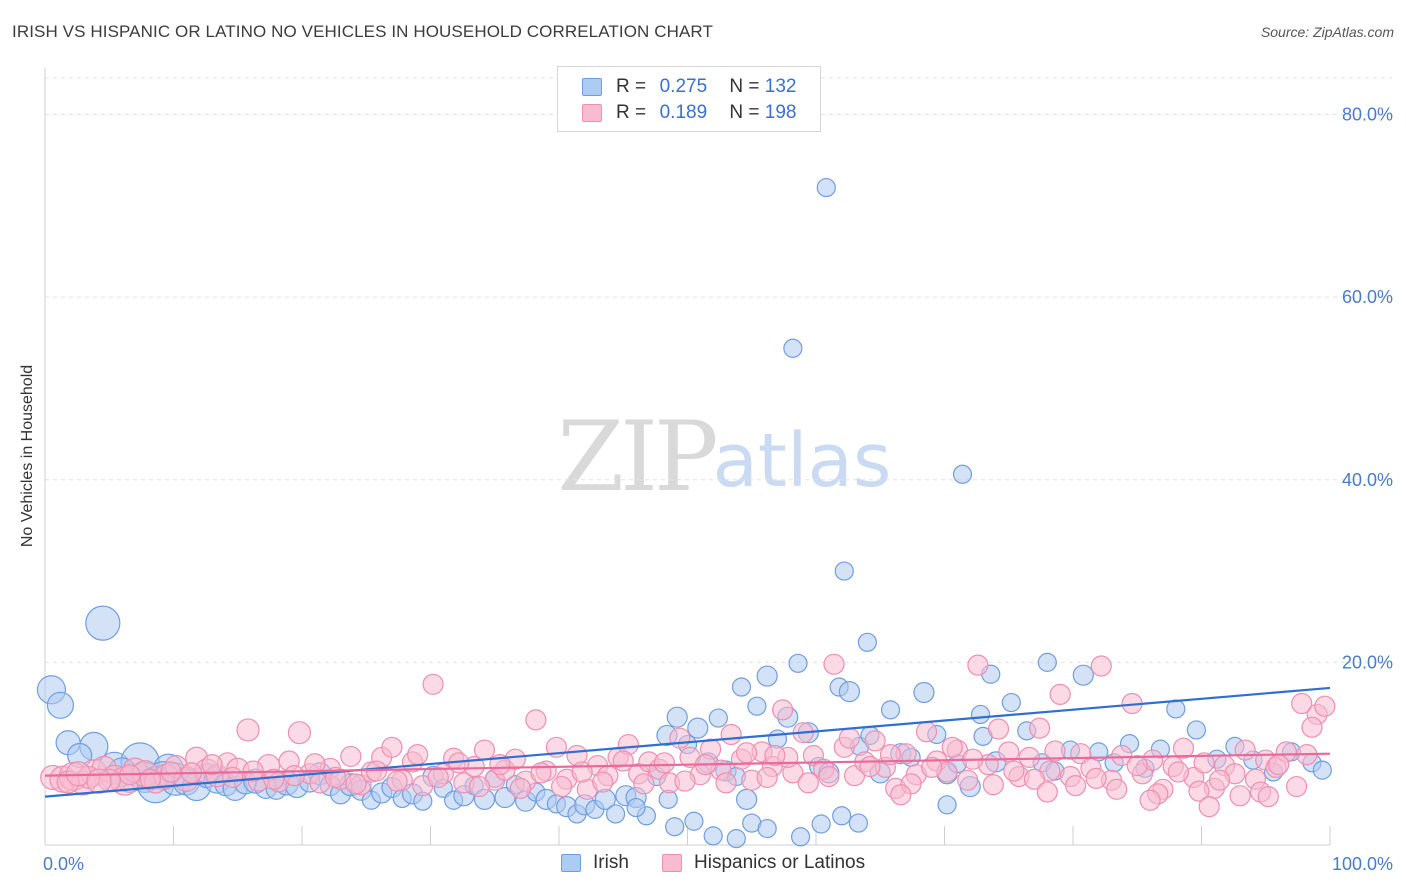  What do you see at coordinates (780, 86) in the screenshot?
I see `legend-n-value-irish: 132` at bounding box center [780, 86].